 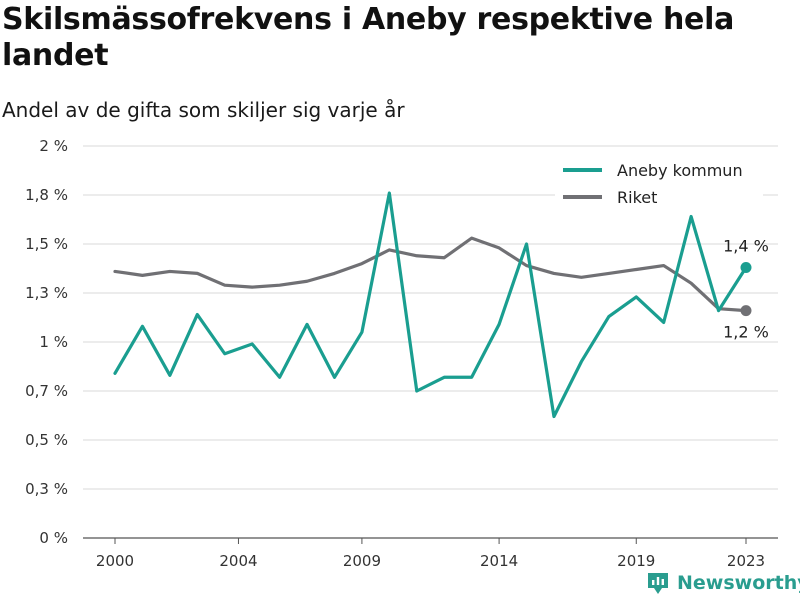 I want to click on x-tick-label: 2014, so click(x=499, y=561).